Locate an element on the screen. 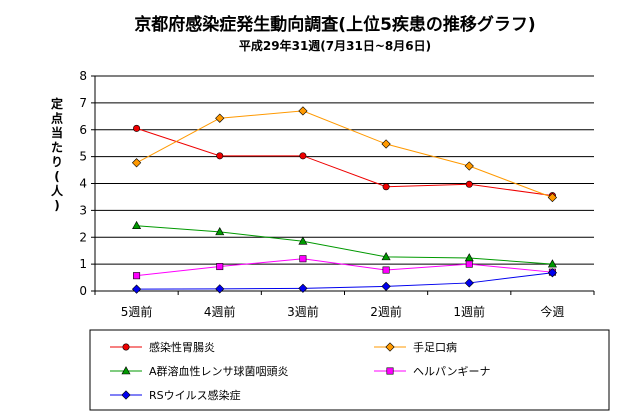 The image size is (639, 415). x-tick-label: 1週前 is located at coordinates (469, 311).